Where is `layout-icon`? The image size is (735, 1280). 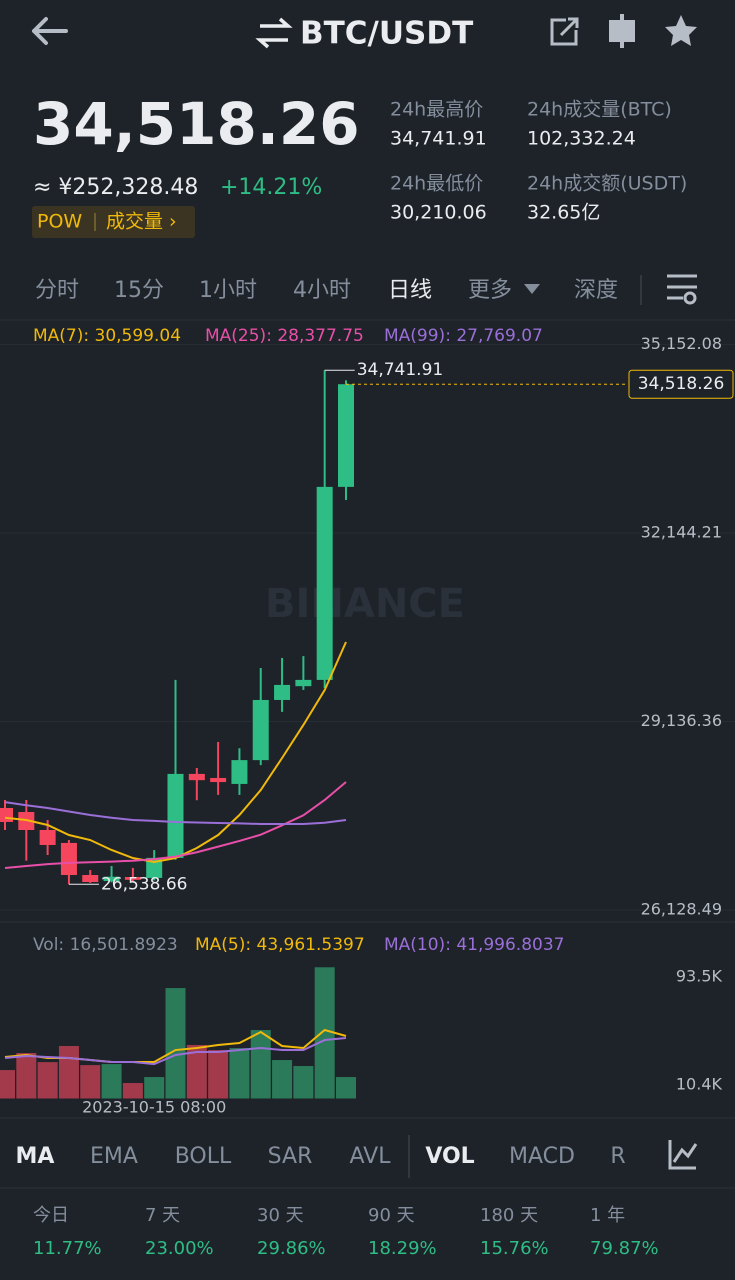 layout-icon is located at coordinates (622, 31).